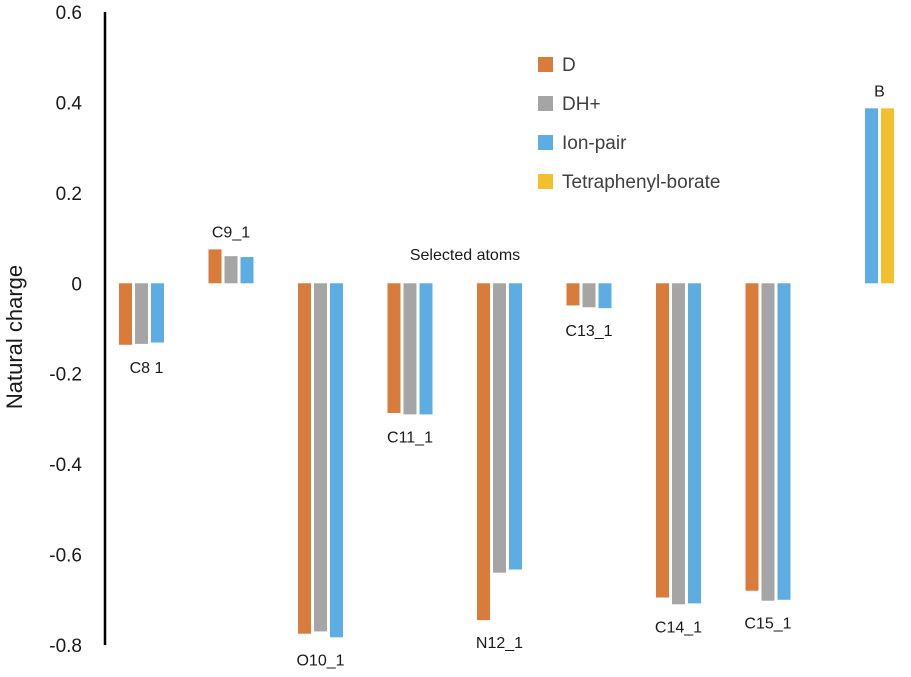 The width and height of the screenshot is (911, 677). Describe the element at coordinates (629, 124) in the screenshot. I see `legend: D DH+ Ion-pair Tetraphenyl-borate` at that location.